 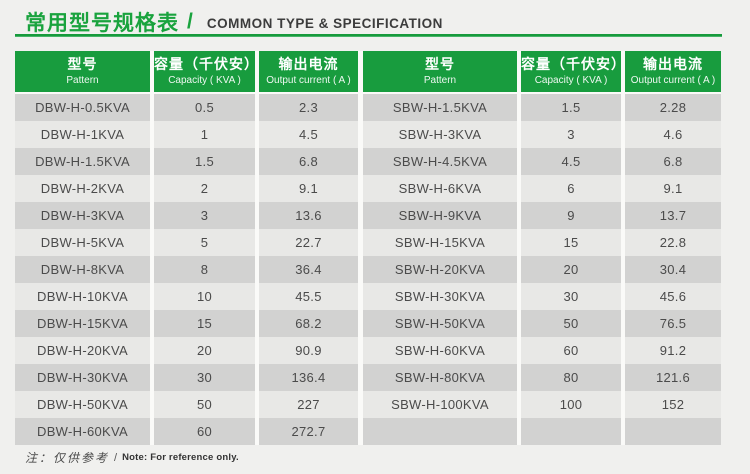 I want to click on output-cell: 76.5, so click(x=673, y=323).